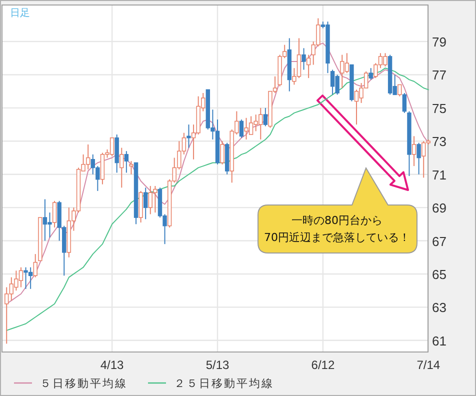  Describe the element at coordinates (439, 340) in the screenshot. I see `y-tick-label: 61` at that location.